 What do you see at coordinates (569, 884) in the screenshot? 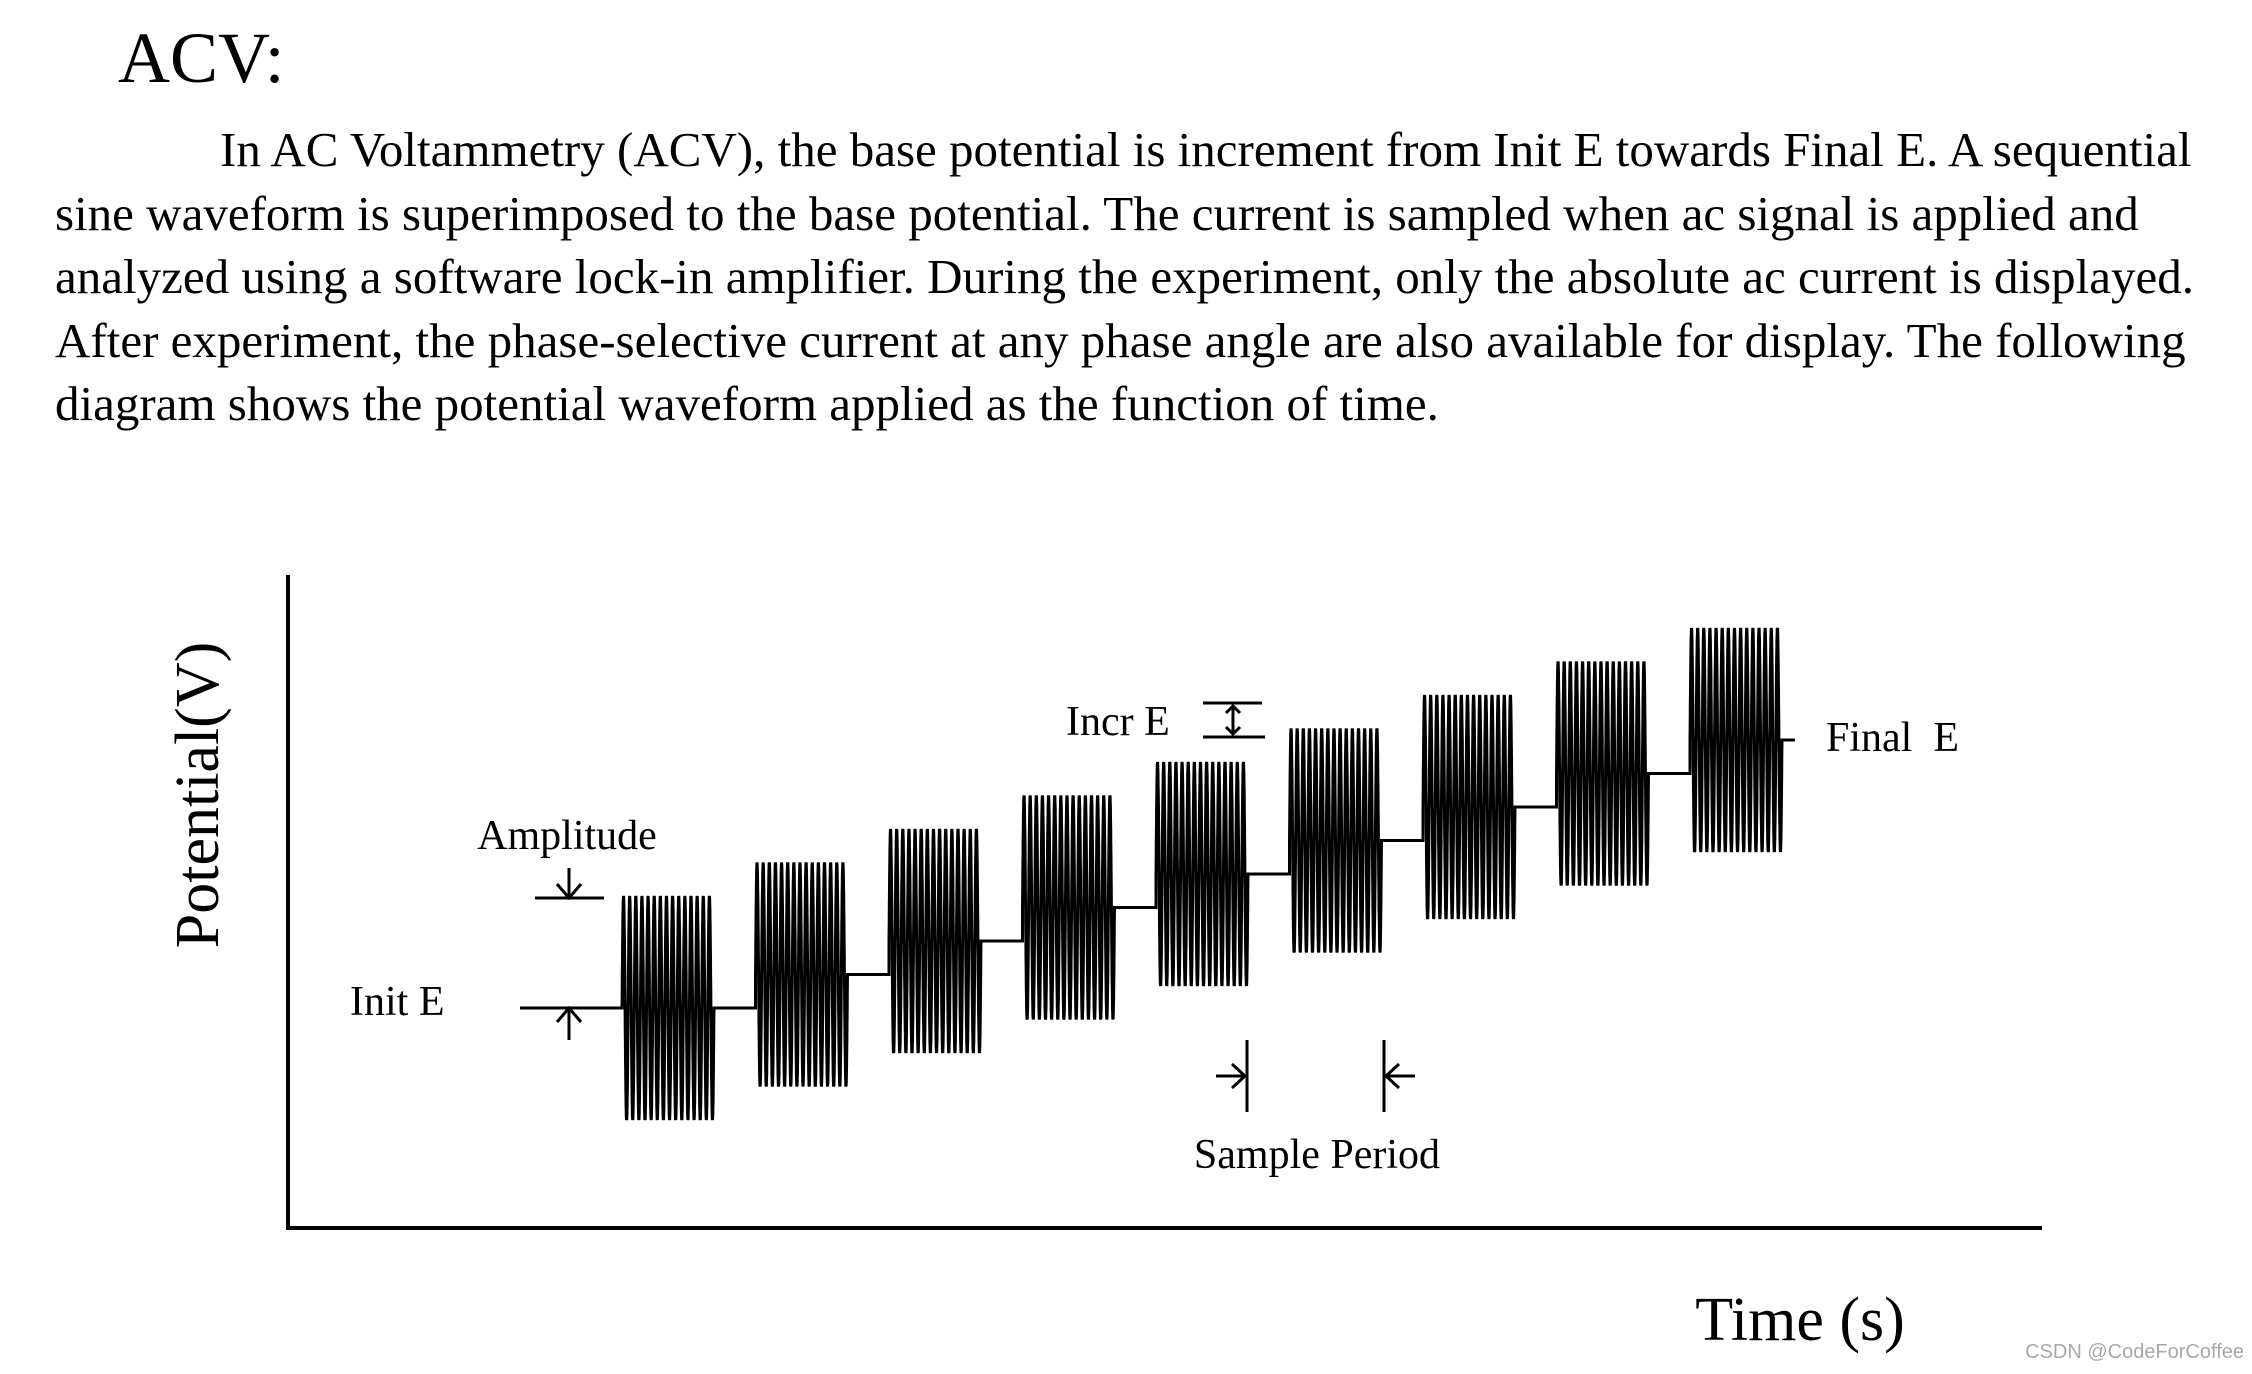
I see `amplitude-arrow-icon` at bounding box center [569, 884].